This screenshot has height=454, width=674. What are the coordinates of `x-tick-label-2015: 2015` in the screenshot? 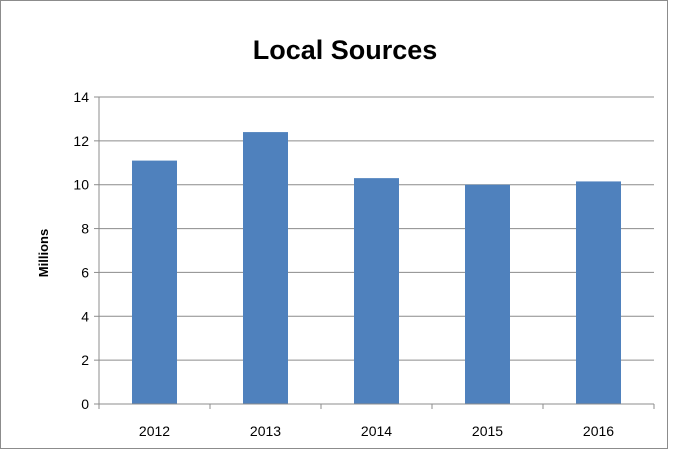 It's located at (487, 431).